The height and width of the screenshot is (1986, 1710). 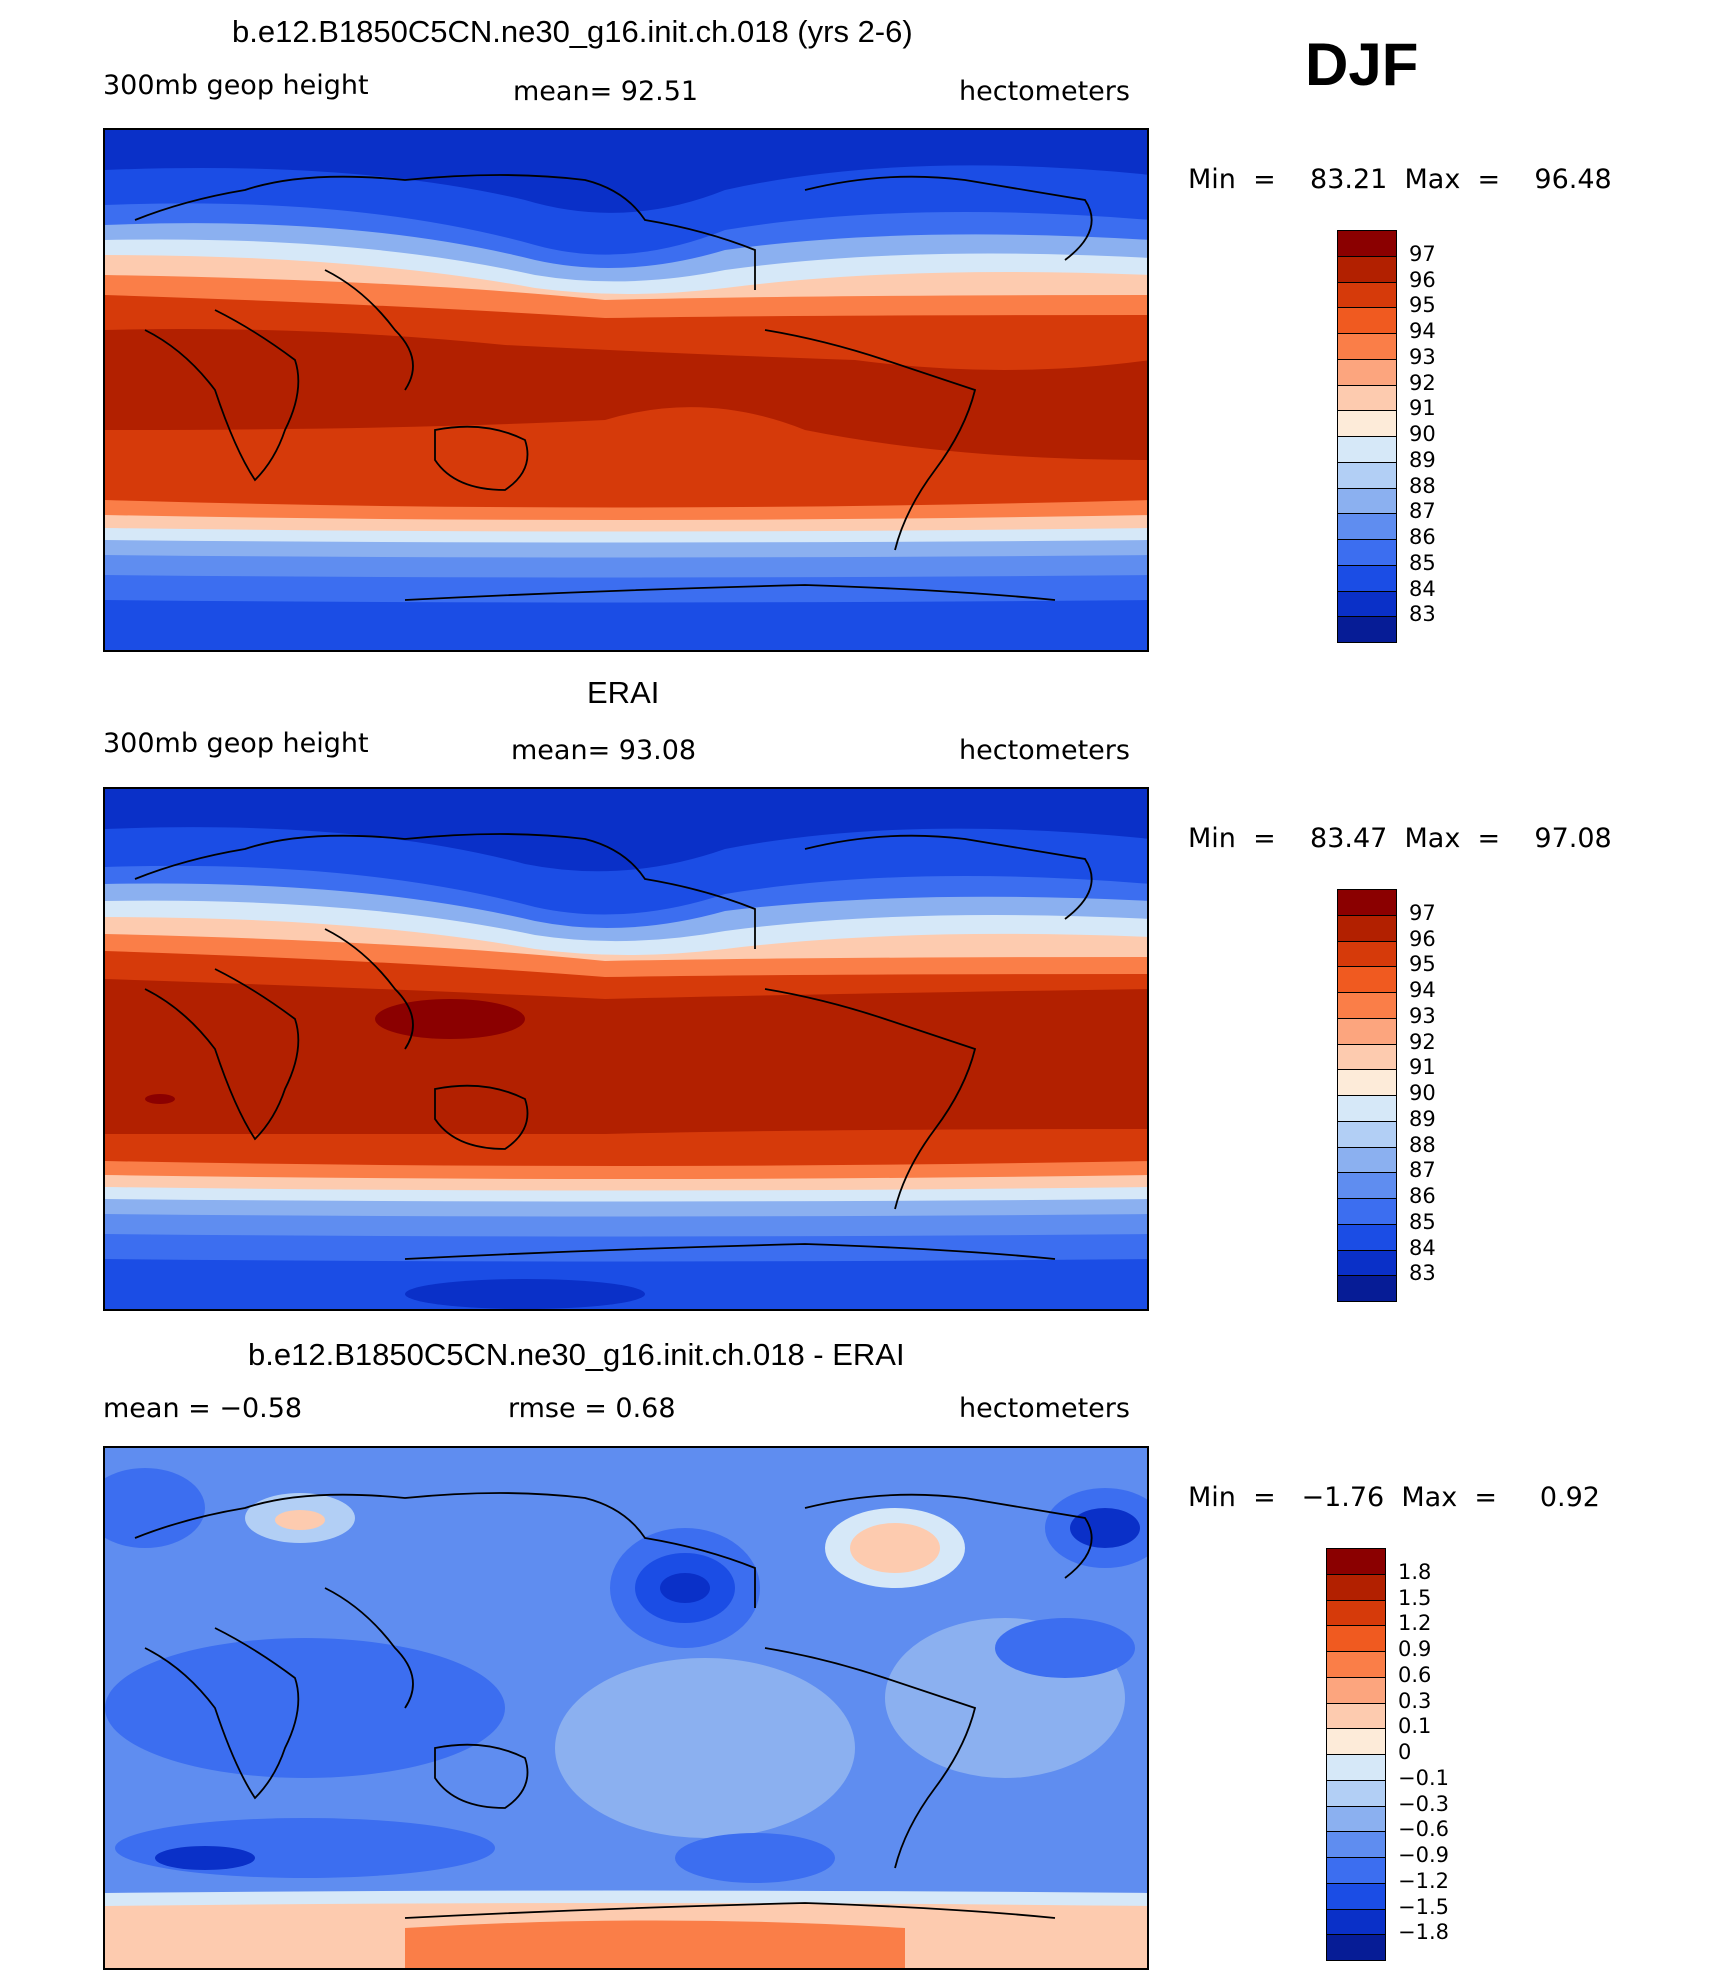 What do you see at coordinates (1422, 1118) in the screenshot?
I see `colorbar-tick-label: 89` at bounding box center [1422, 1118].